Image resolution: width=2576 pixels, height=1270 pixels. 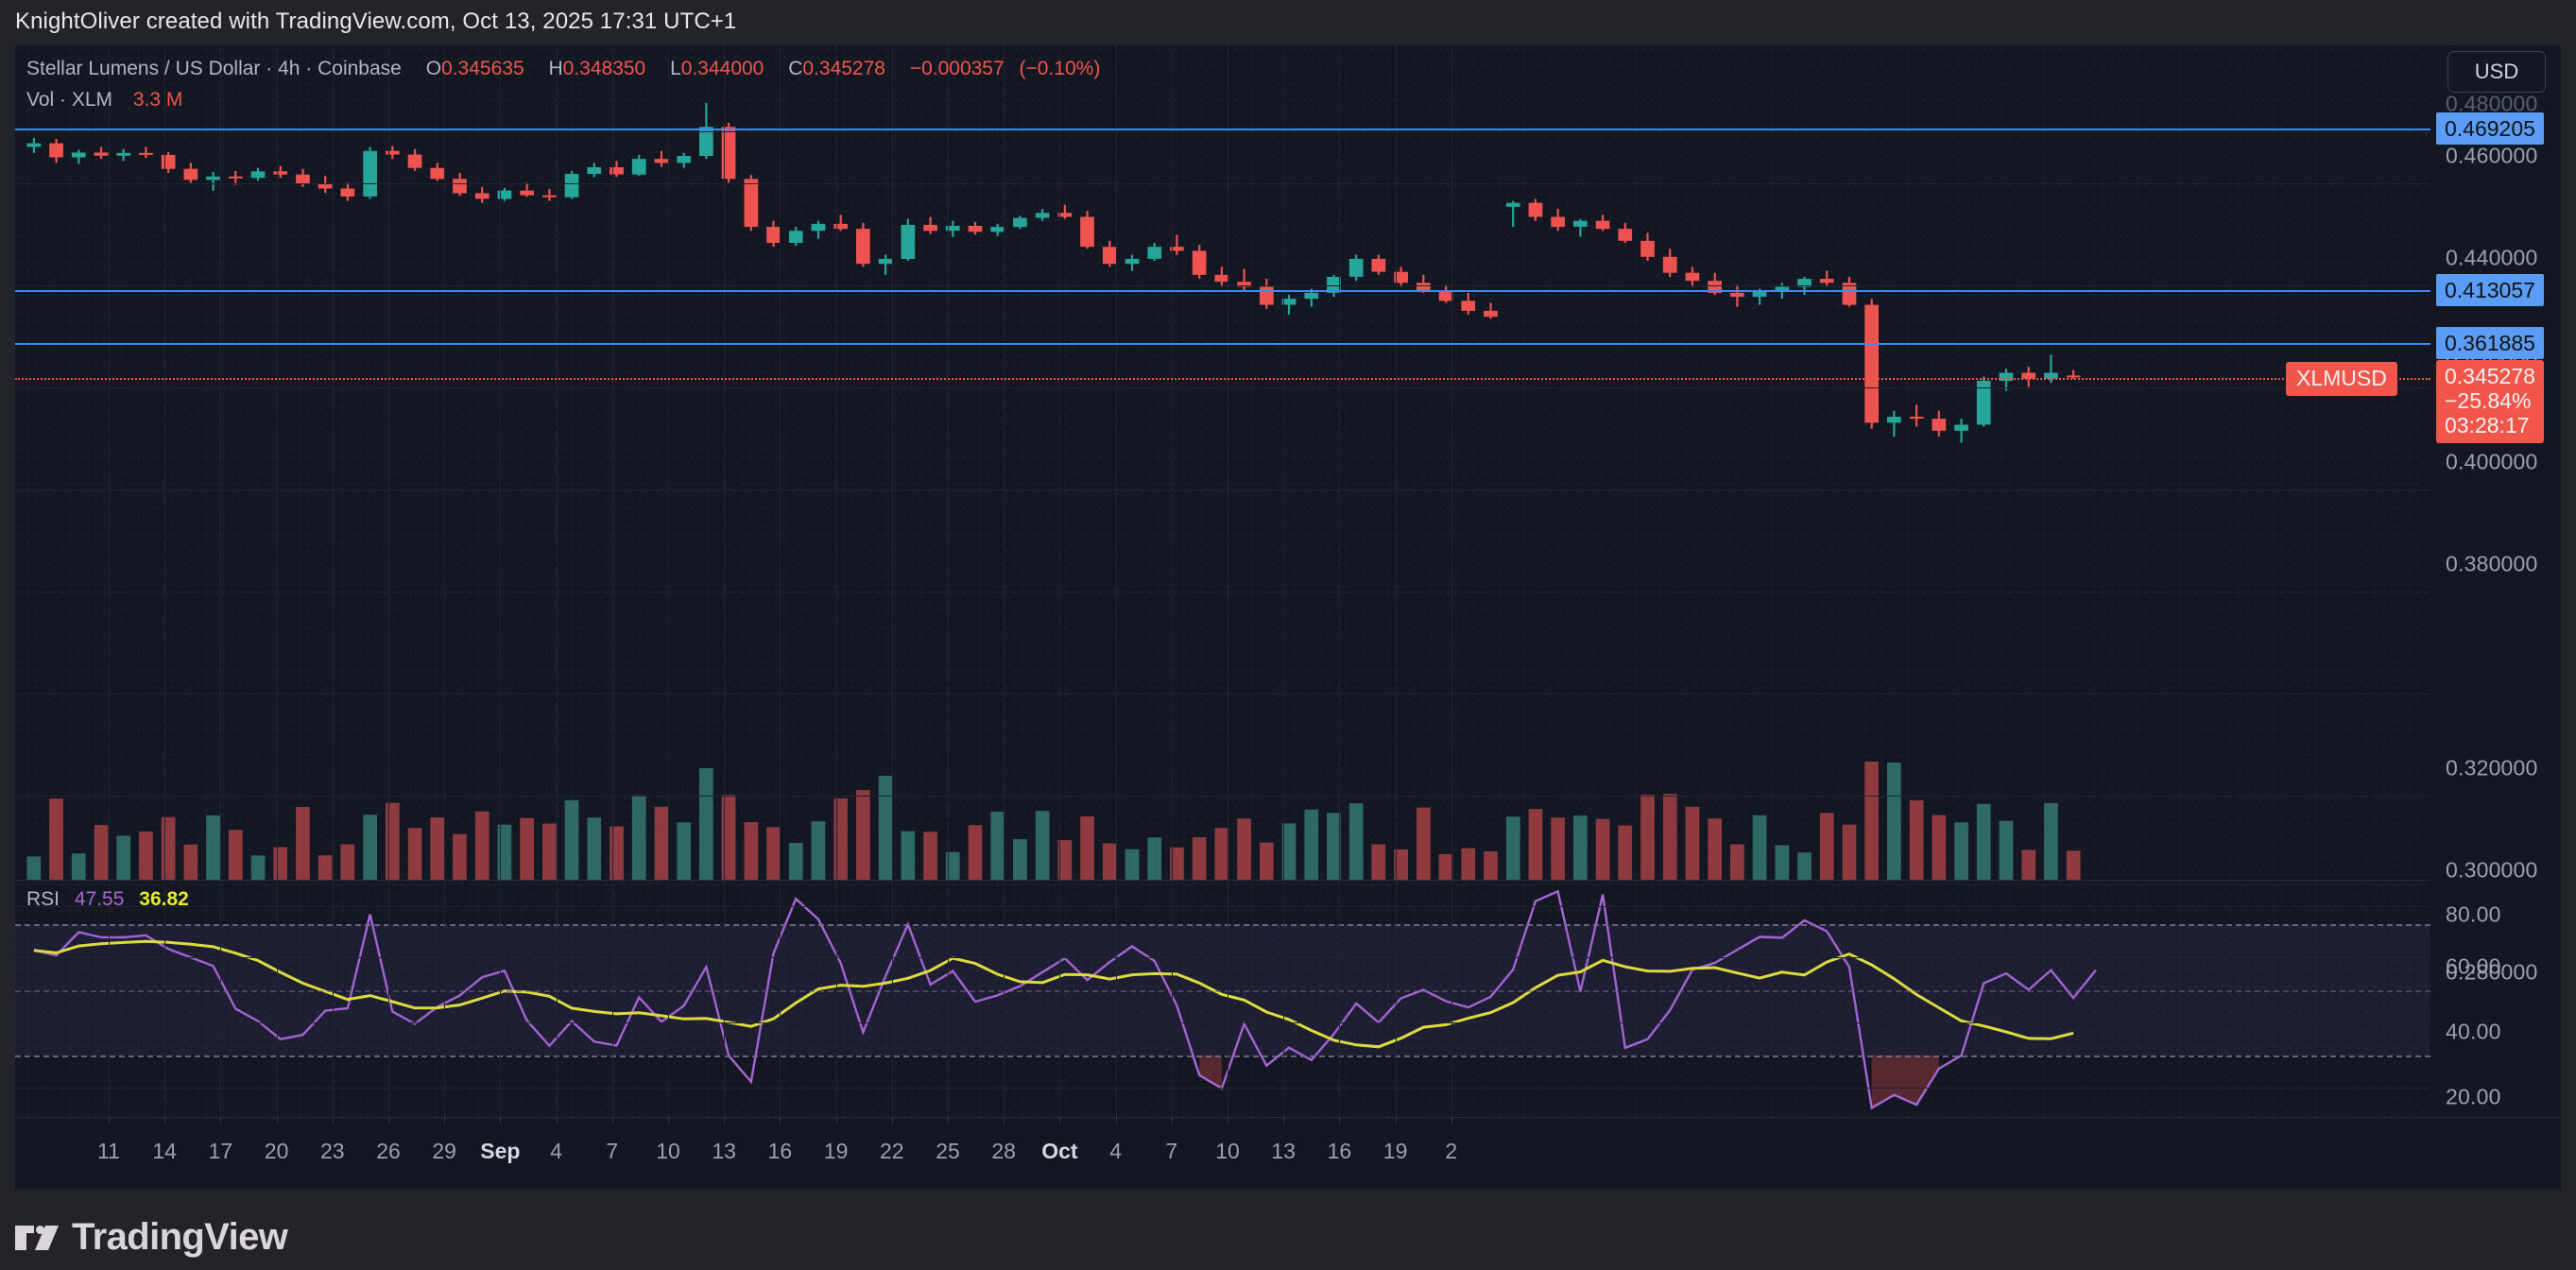 I want to click on rsi-oversold-line, so click(x=1222, y=1056).